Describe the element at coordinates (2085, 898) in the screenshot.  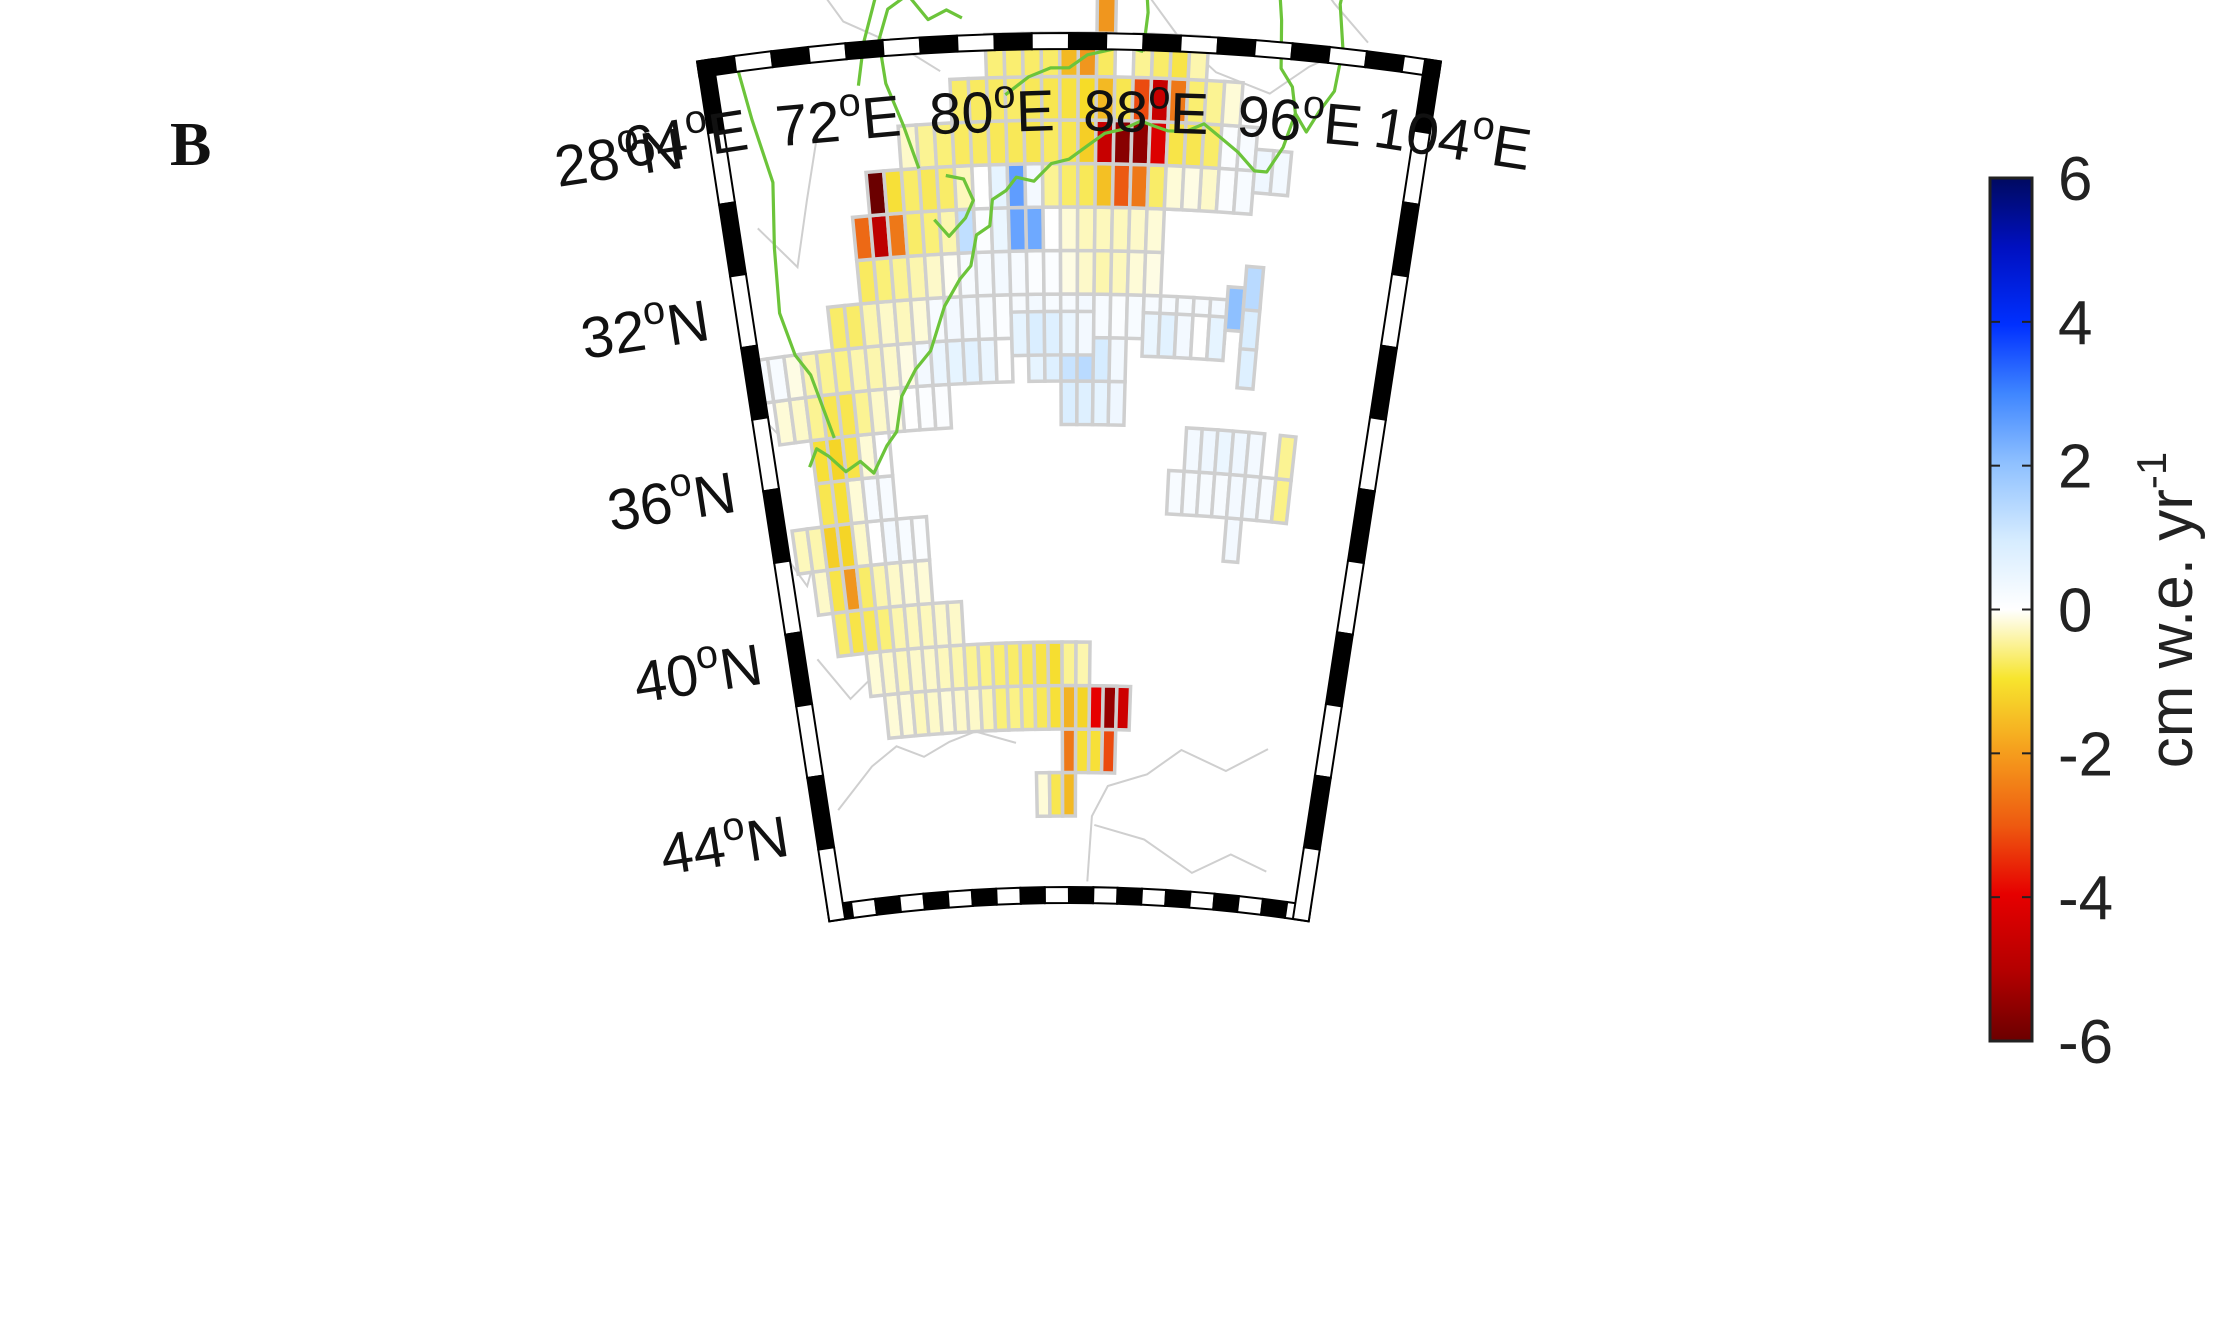
I see `colorbar-tick-label: -4` at that location.